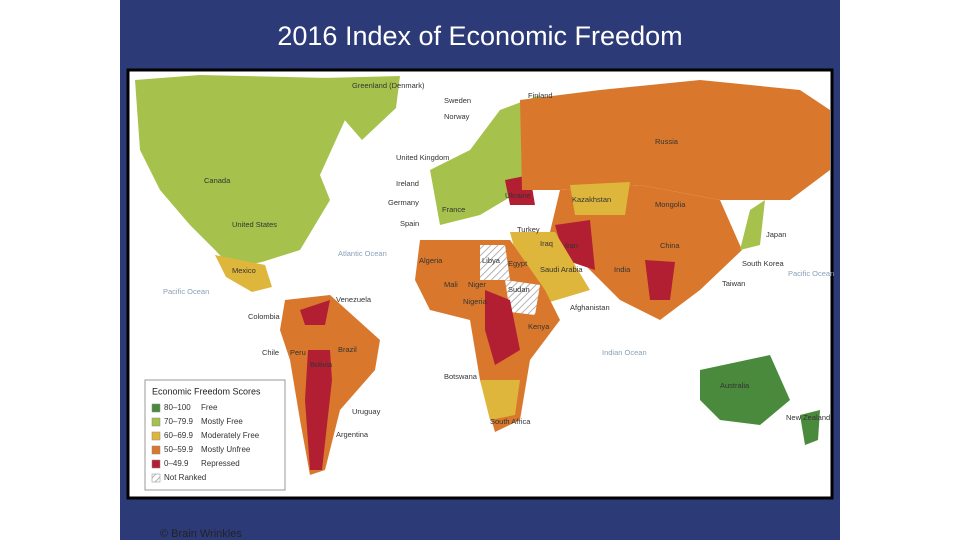 This screenshot has height=540, width=960. What do you see at coordinates (217, 180) in the screenshot?
I see `country-label: Canada` at bounding box center [217, 180].